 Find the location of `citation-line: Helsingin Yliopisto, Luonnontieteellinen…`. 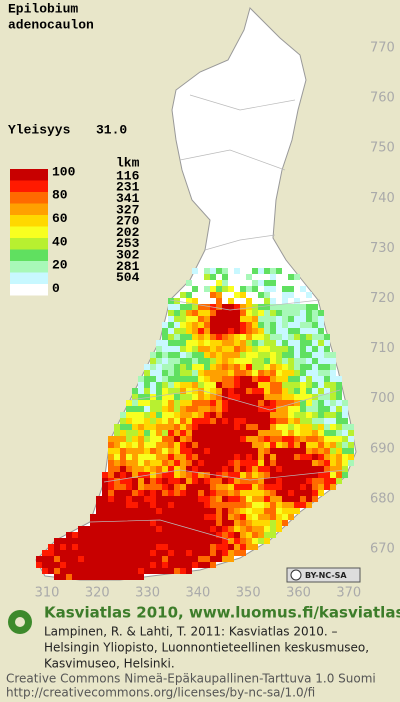

citation-line: Helsingin Yliopisto, Luonnontieteellinen… is located at coordinates (206, 648).